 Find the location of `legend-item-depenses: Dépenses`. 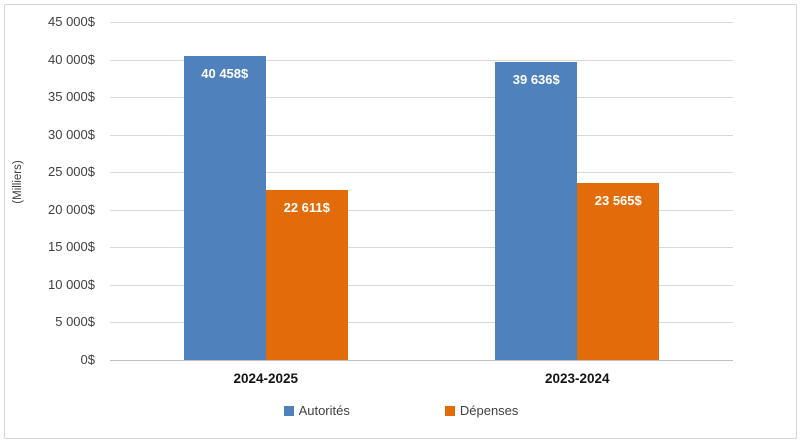

legend-item-depenses: Dépenses is located at coordinates (481, 410).